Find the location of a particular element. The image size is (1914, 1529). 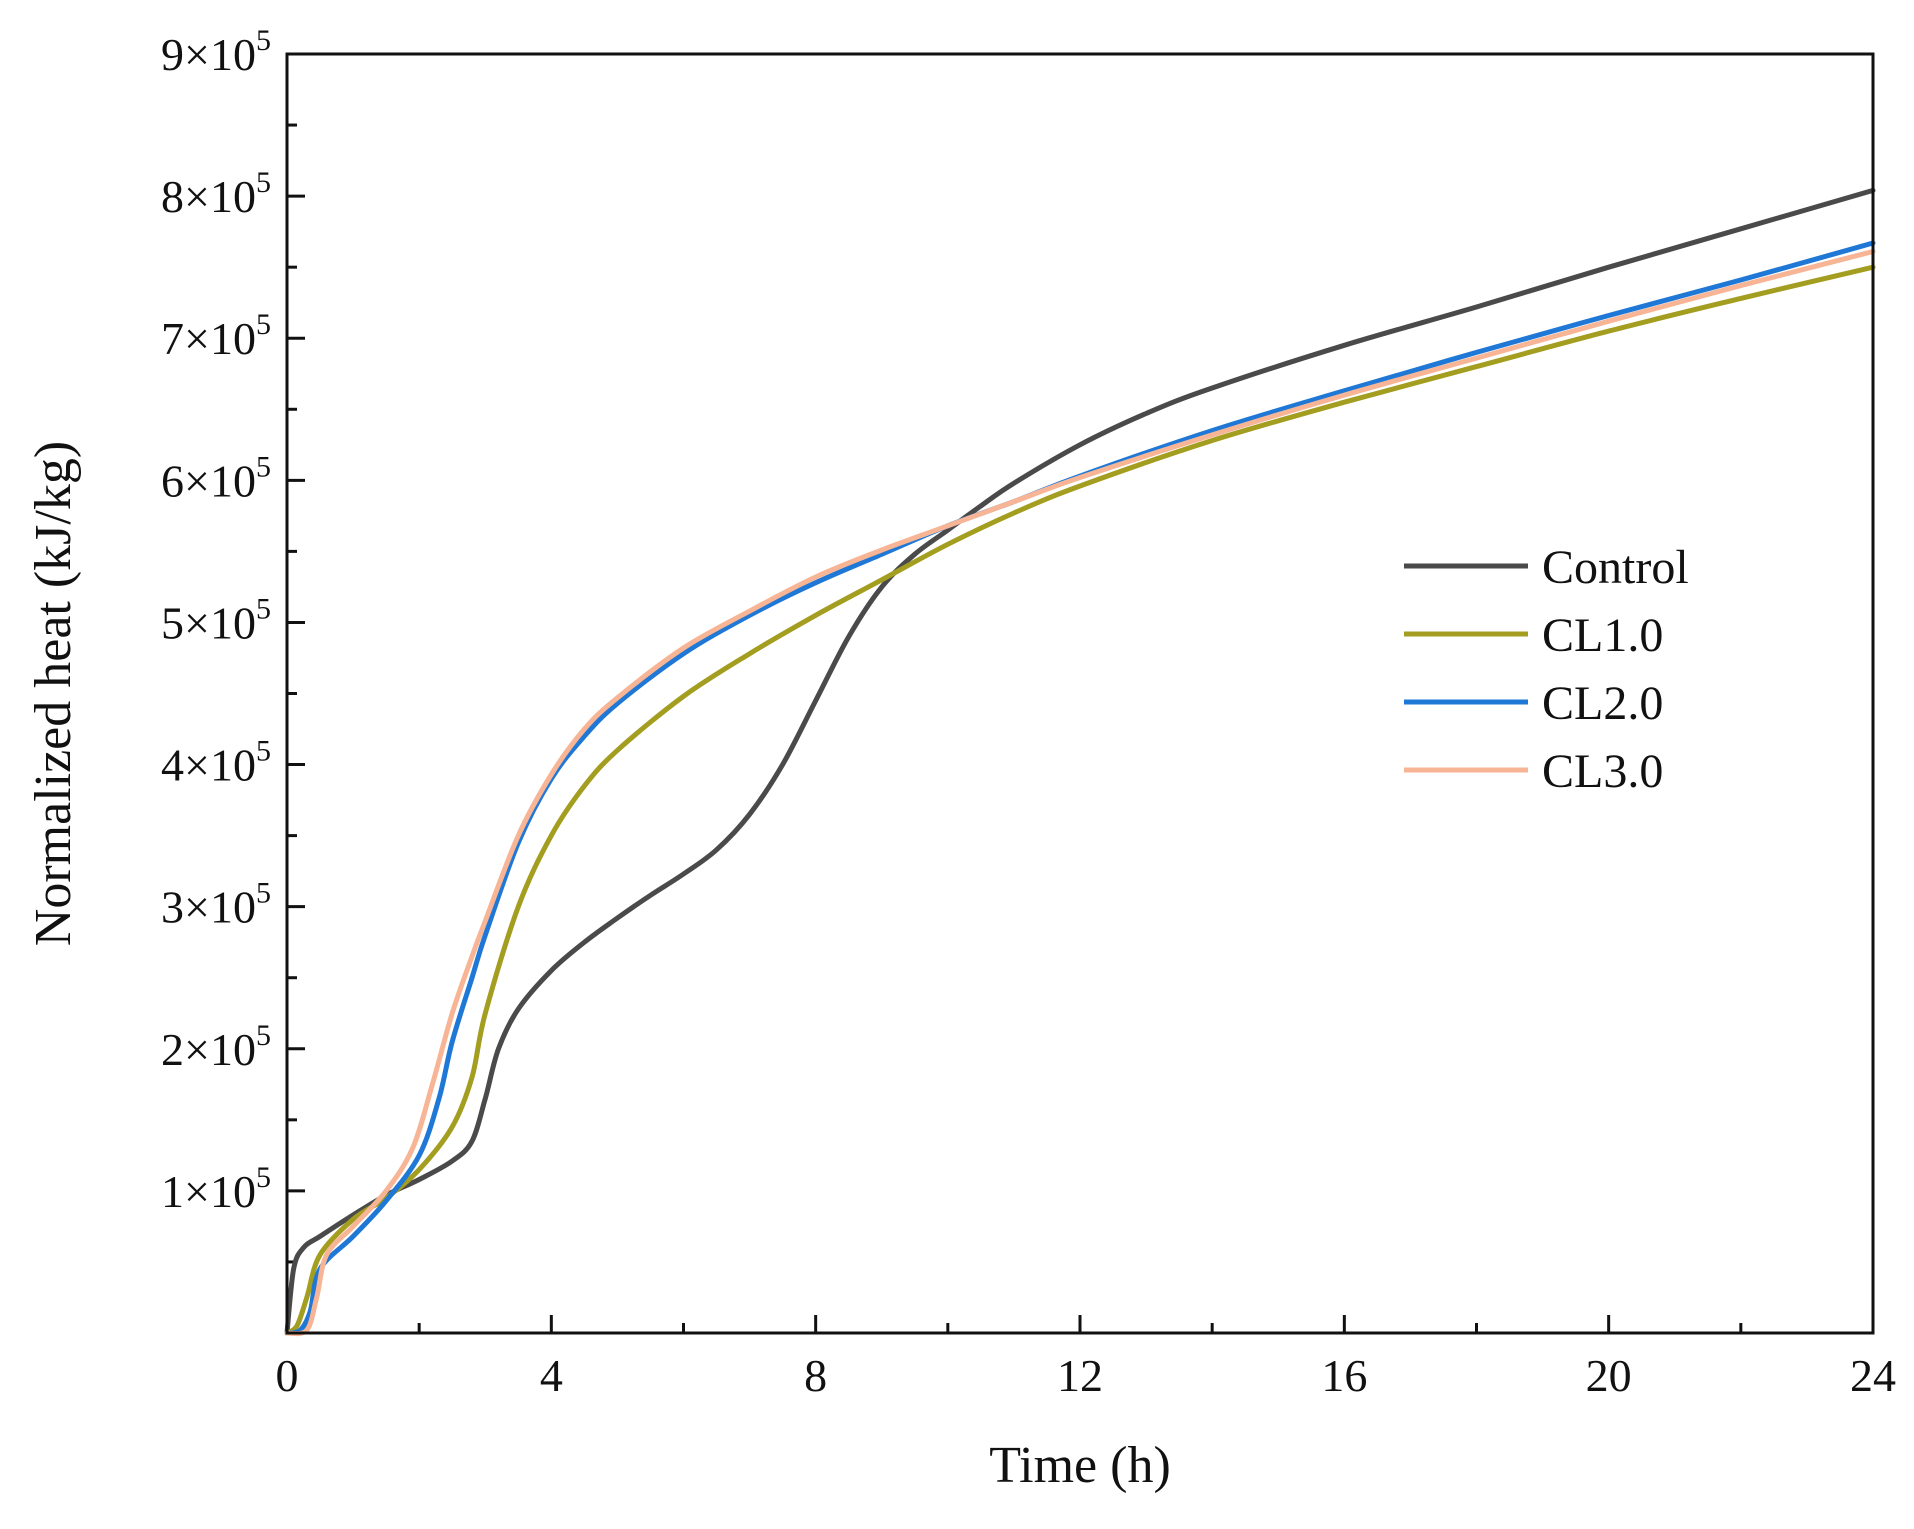

y-tick-mantissa: 4 is located at coordinates (172, 765).